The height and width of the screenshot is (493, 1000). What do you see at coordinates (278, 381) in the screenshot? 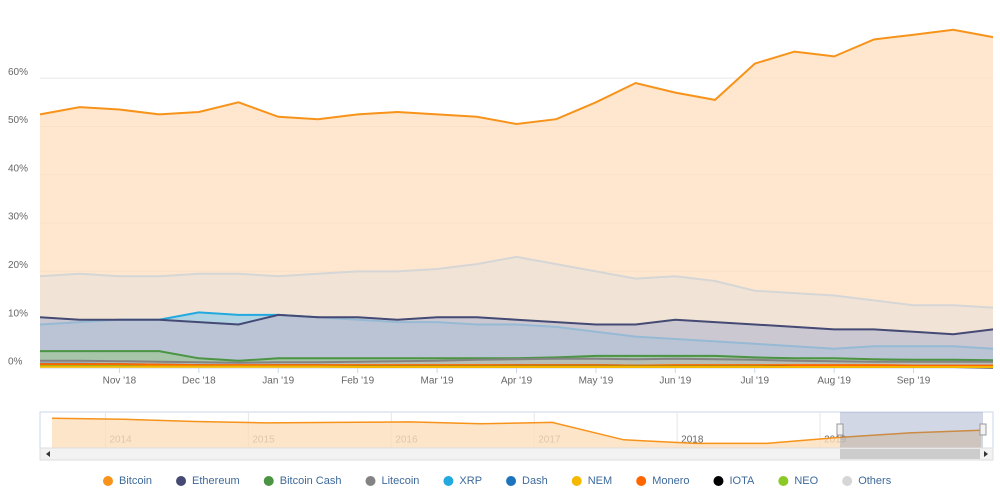
I see `x-tick-label: Jan '19` at bounding box center [278, 381].